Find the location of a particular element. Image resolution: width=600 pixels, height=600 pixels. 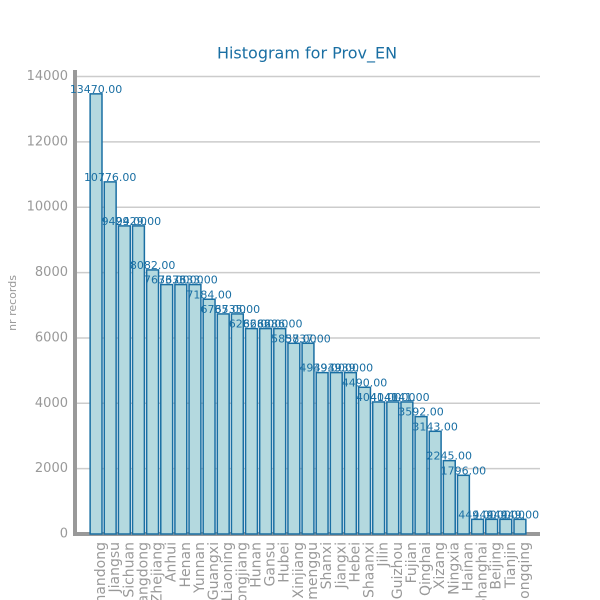

x-tick-label: Ningxia is located at coordinates (454, 568).